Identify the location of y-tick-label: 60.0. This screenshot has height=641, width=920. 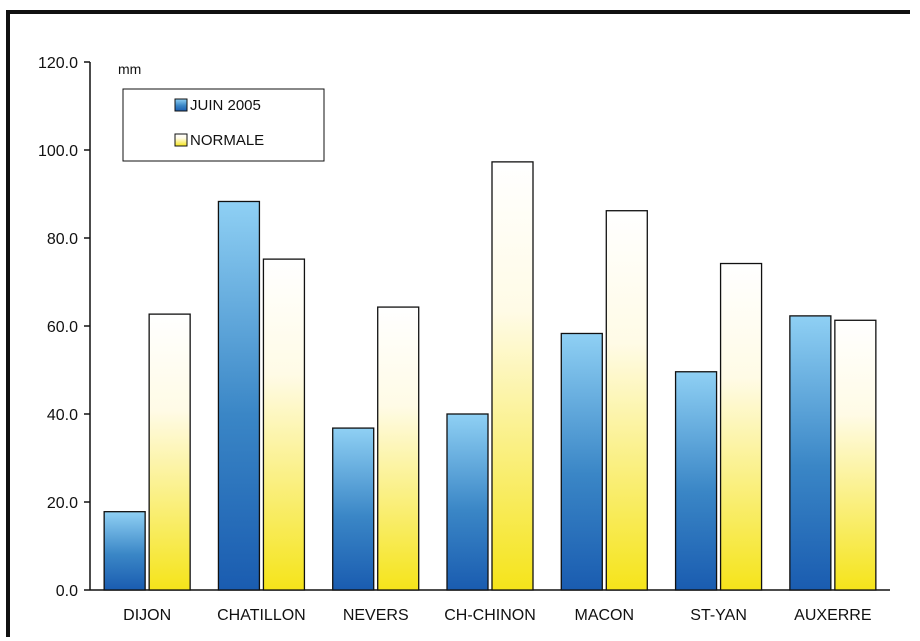
(62, 327).